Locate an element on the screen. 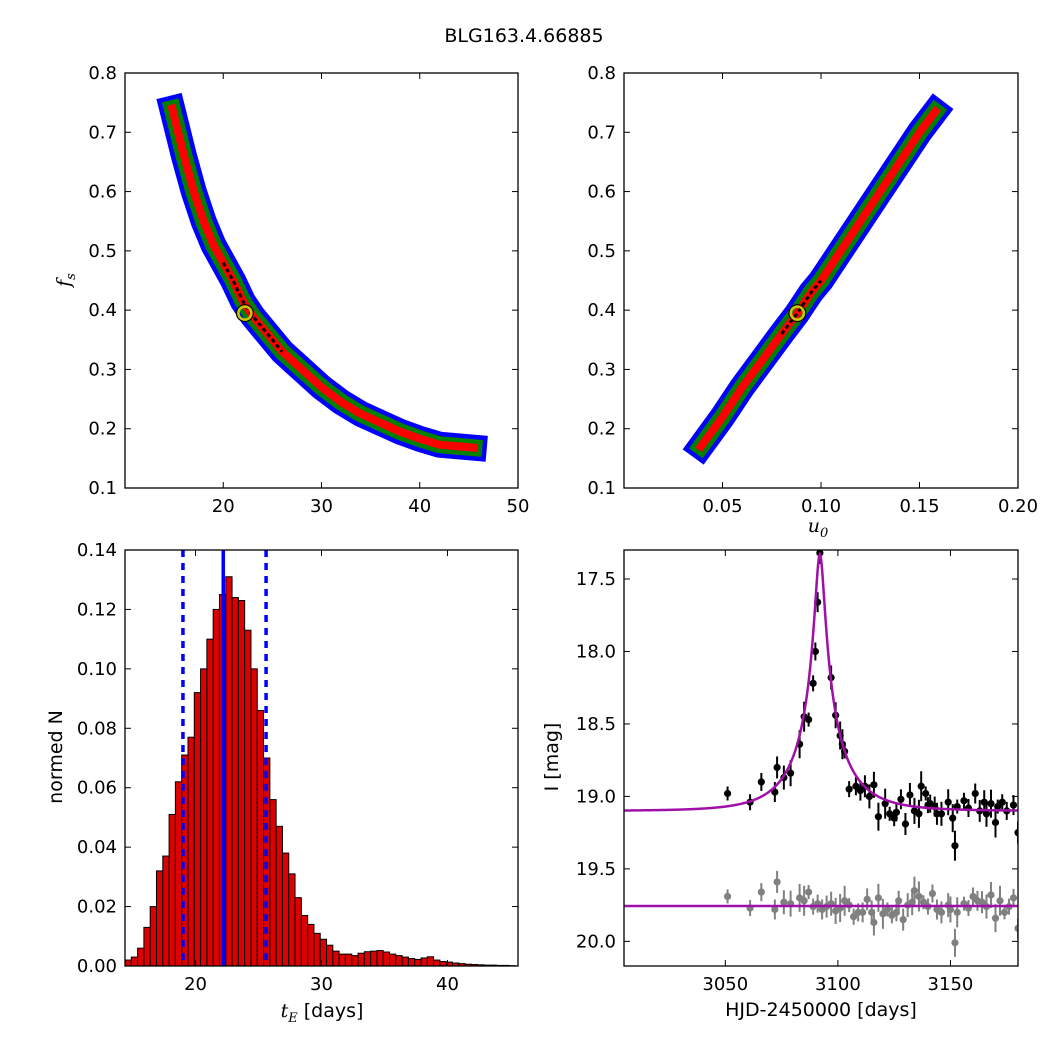 This screenshot has width=1050, height=1050. panel3-ytick-label: 18.0 is located at coordinates (596, 651).